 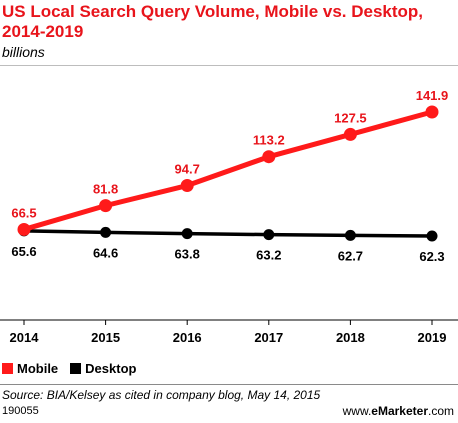 I want to click on brand-name: eMarketer, so click(x=399, y=411).